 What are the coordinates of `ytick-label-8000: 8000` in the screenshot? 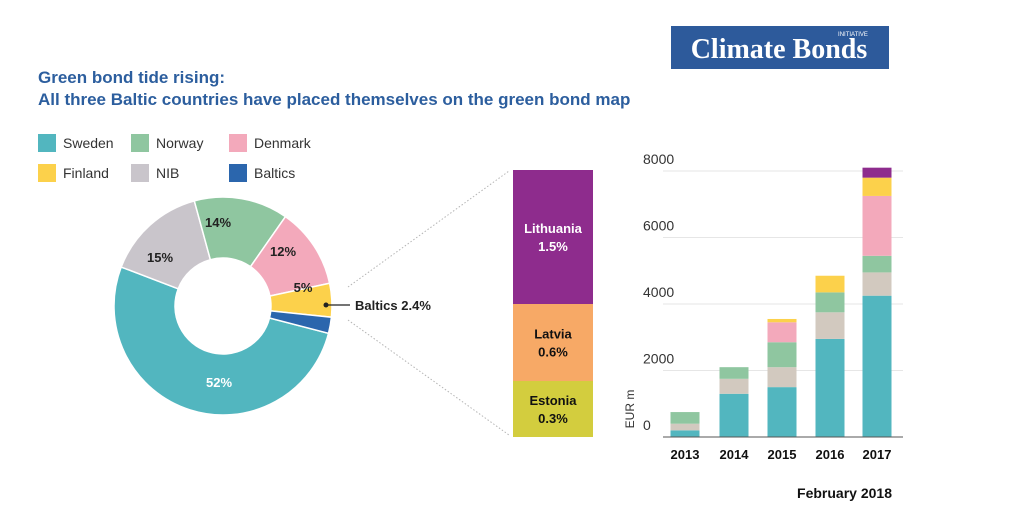 It's located at (658, 159).